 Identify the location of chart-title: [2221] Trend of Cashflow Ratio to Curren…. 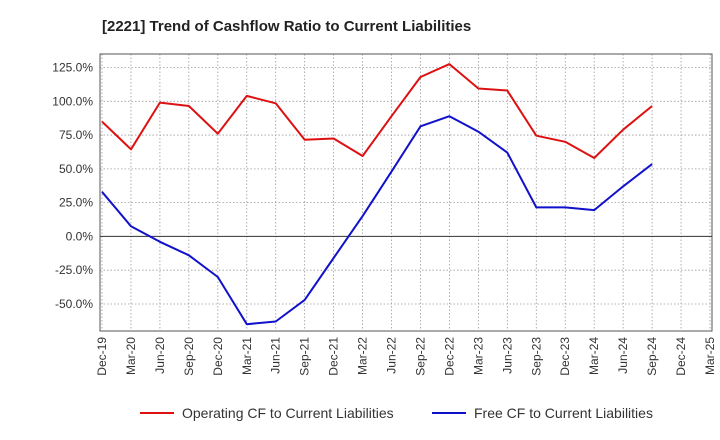
(286, 26).